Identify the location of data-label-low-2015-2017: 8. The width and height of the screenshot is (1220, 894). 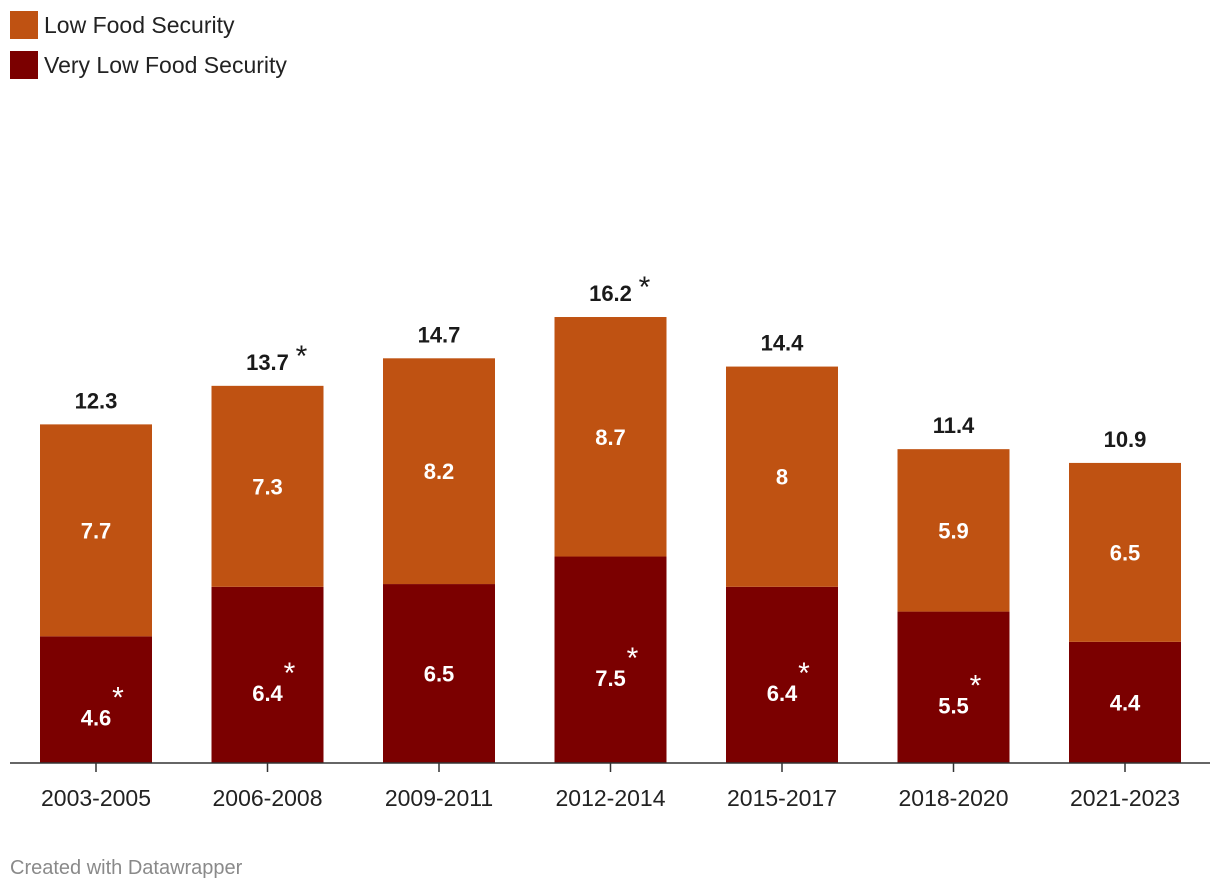
(782, 477).